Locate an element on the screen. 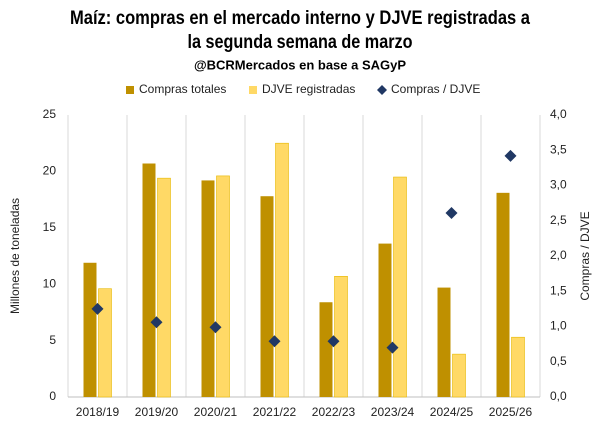 The height and width of the screenshot is (440, 600). y2-tick-label: 2,5 is located at coordinates (558, 220).